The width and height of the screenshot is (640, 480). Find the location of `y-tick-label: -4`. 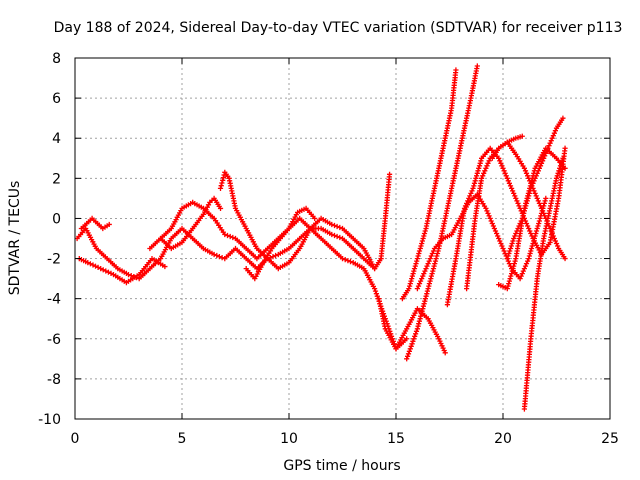

y-tick-label: -4 is located at coordinates (54, 300).